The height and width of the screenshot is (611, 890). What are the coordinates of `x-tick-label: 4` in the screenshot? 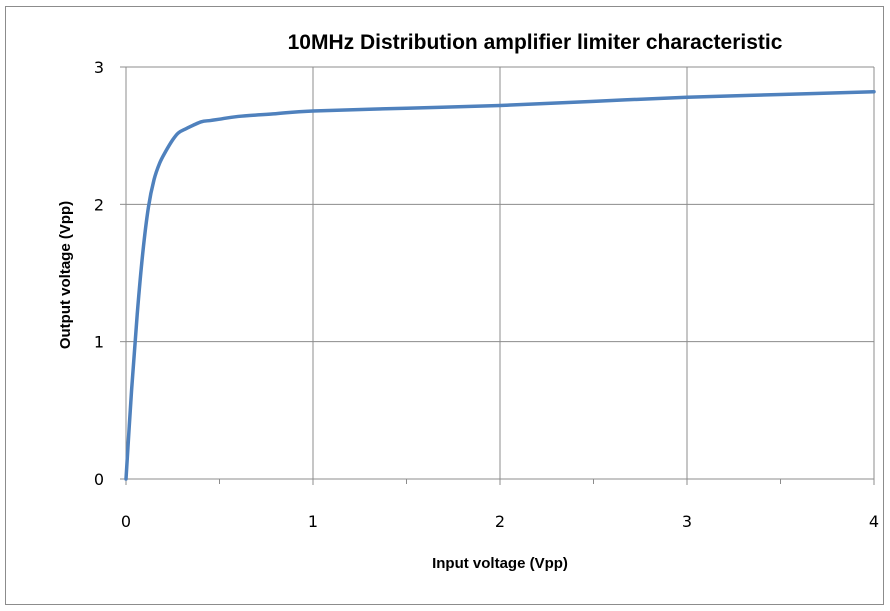 It's located at (874, 521).